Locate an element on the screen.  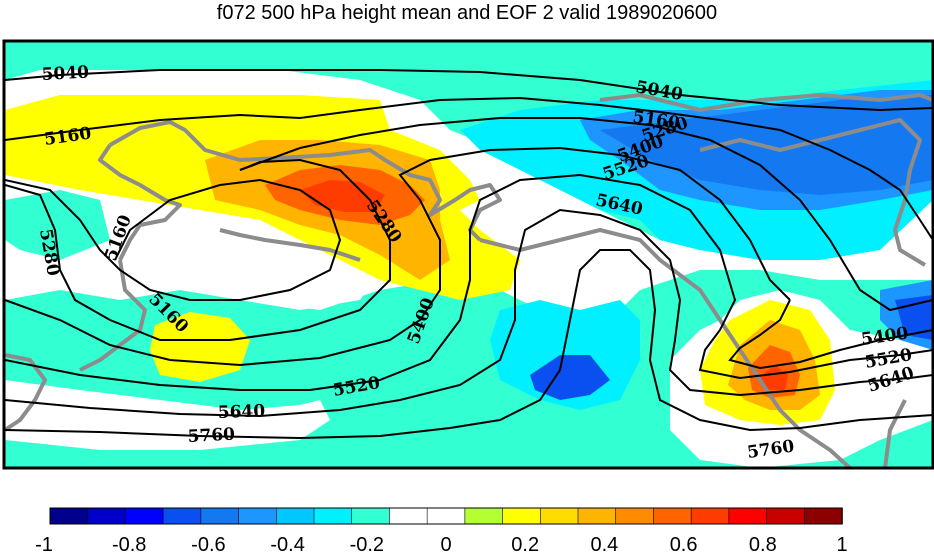
shade-white-center is located at coordinates (565, 245).